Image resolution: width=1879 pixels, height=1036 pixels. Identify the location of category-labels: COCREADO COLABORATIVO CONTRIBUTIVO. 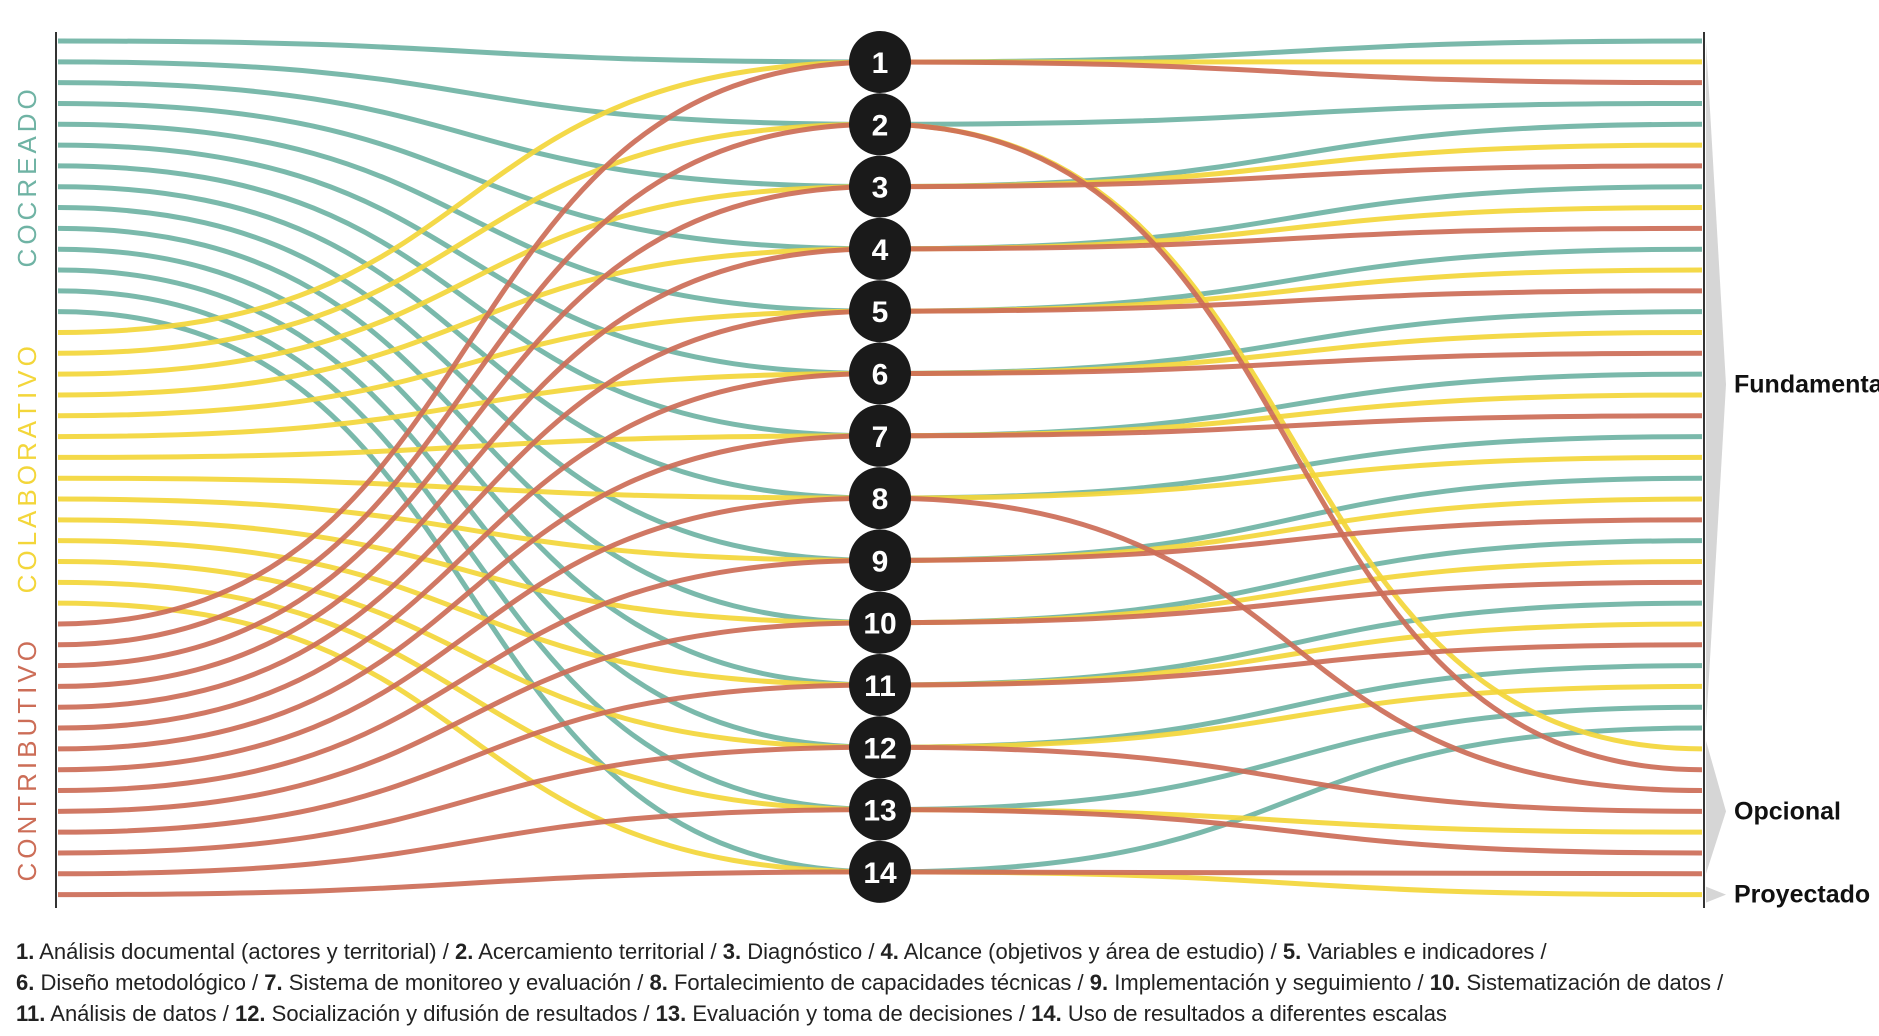
(27, 483).